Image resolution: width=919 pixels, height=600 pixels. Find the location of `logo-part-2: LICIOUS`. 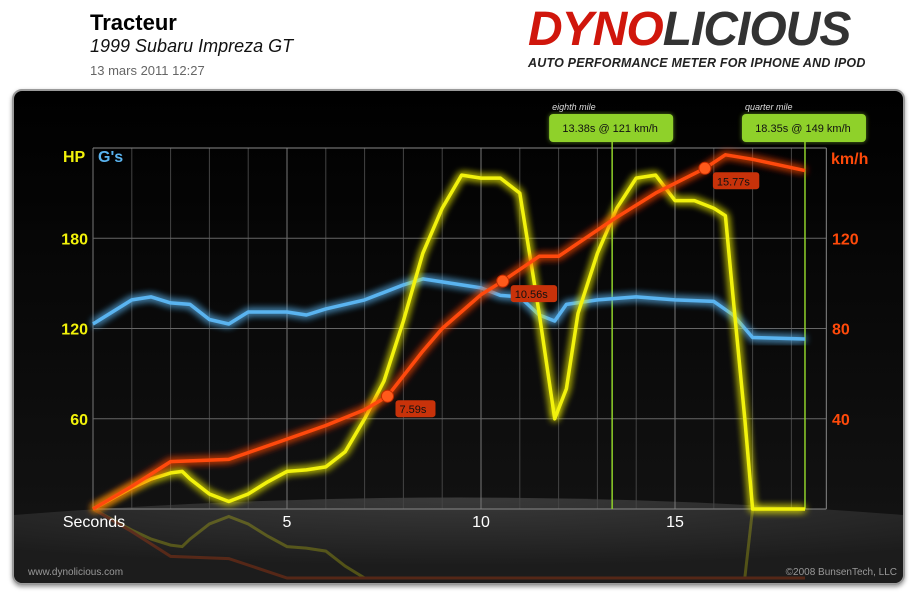

logo-part-2: LICIOUS is located at coordinates (757, 29).